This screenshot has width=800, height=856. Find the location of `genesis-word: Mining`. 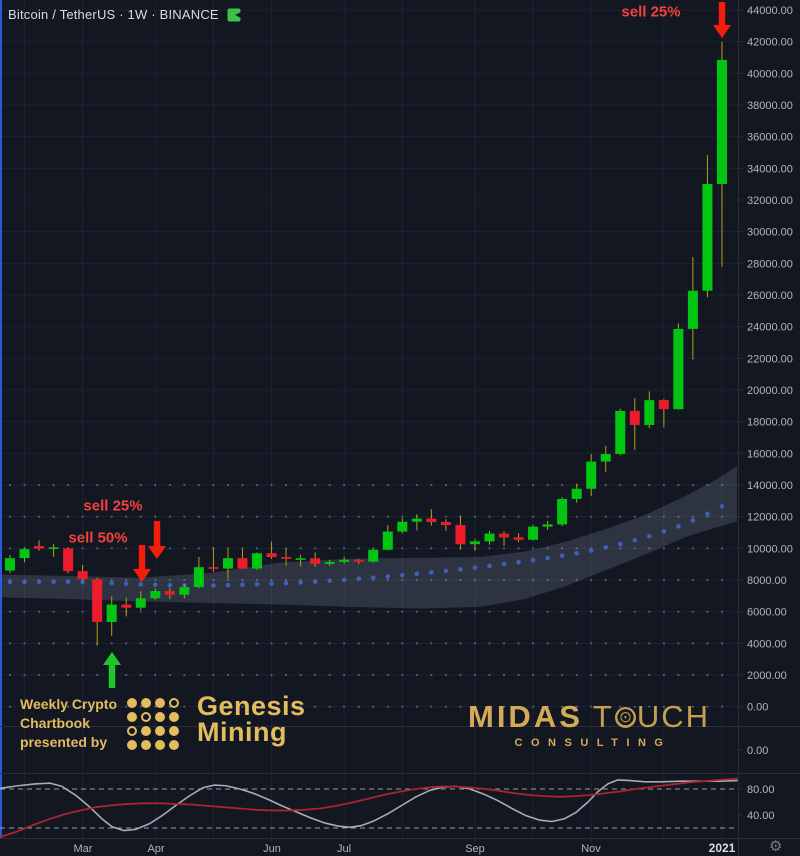

genesis-word: Mining is located at coordinates (242, 732).